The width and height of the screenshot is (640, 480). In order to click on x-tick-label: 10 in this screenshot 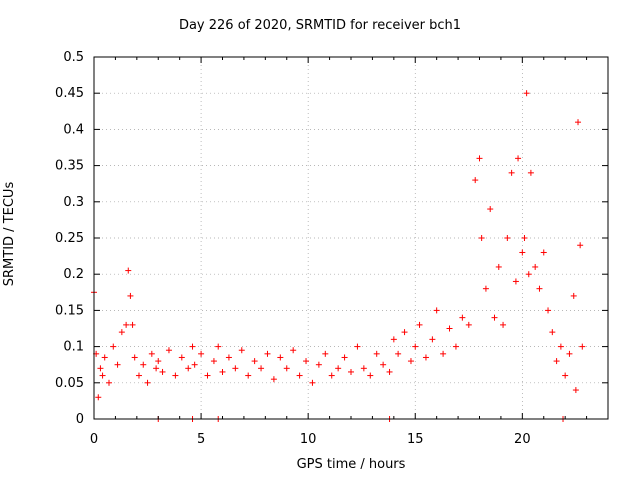, I will do `click(308, 439)`.